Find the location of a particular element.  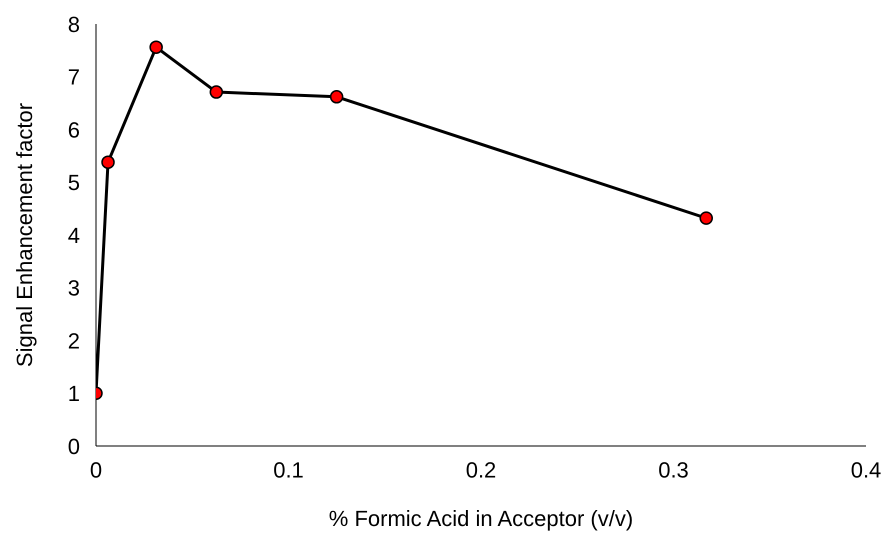

y-tick-label: 7 is located at coordinates (74, 77).